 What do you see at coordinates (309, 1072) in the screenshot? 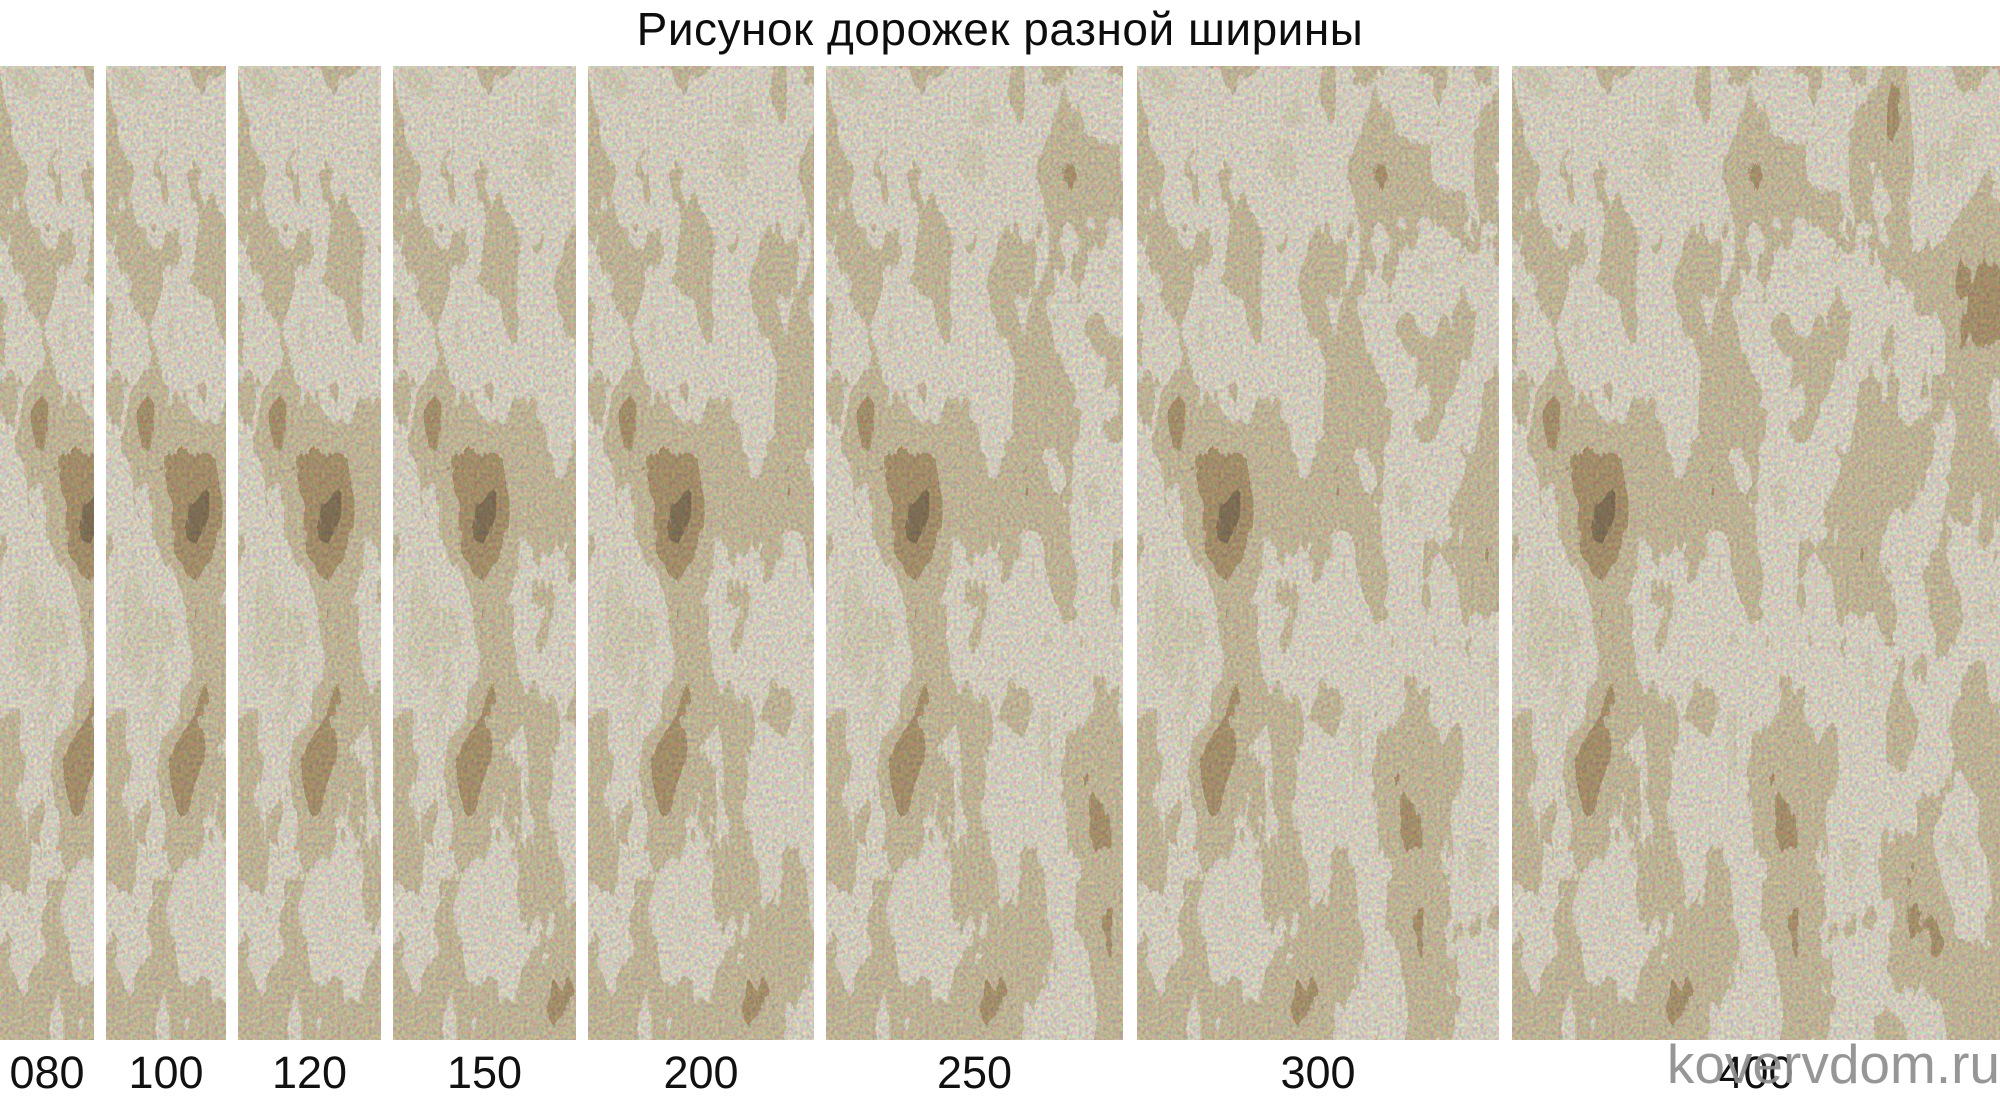
I see `strip-width-label-120: 120` at bounding box center [309, 1072].